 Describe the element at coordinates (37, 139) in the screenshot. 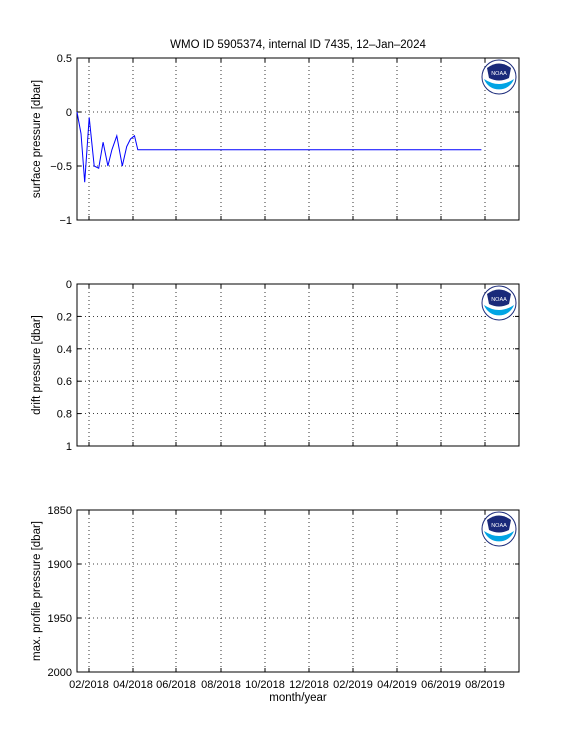

I see `y-axis-label: surface pressure [dbar]` at that location.